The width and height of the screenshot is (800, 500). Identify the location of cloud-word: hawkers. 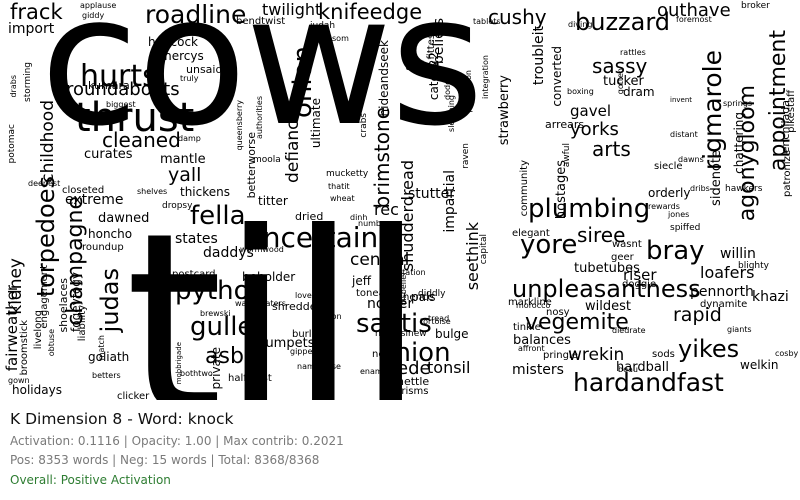
(744, 189).